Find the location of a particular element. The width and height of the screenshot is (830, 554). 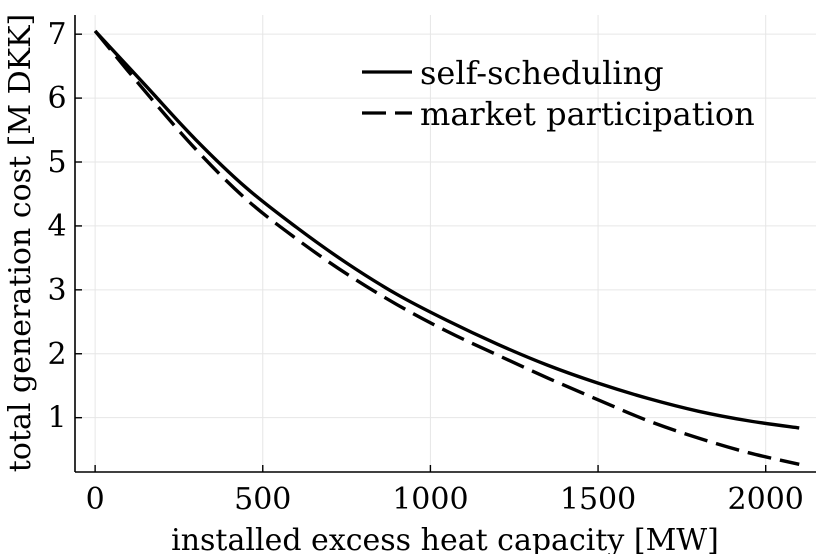

legend: self-scheduling market participation is located at coordinates (558, 93).